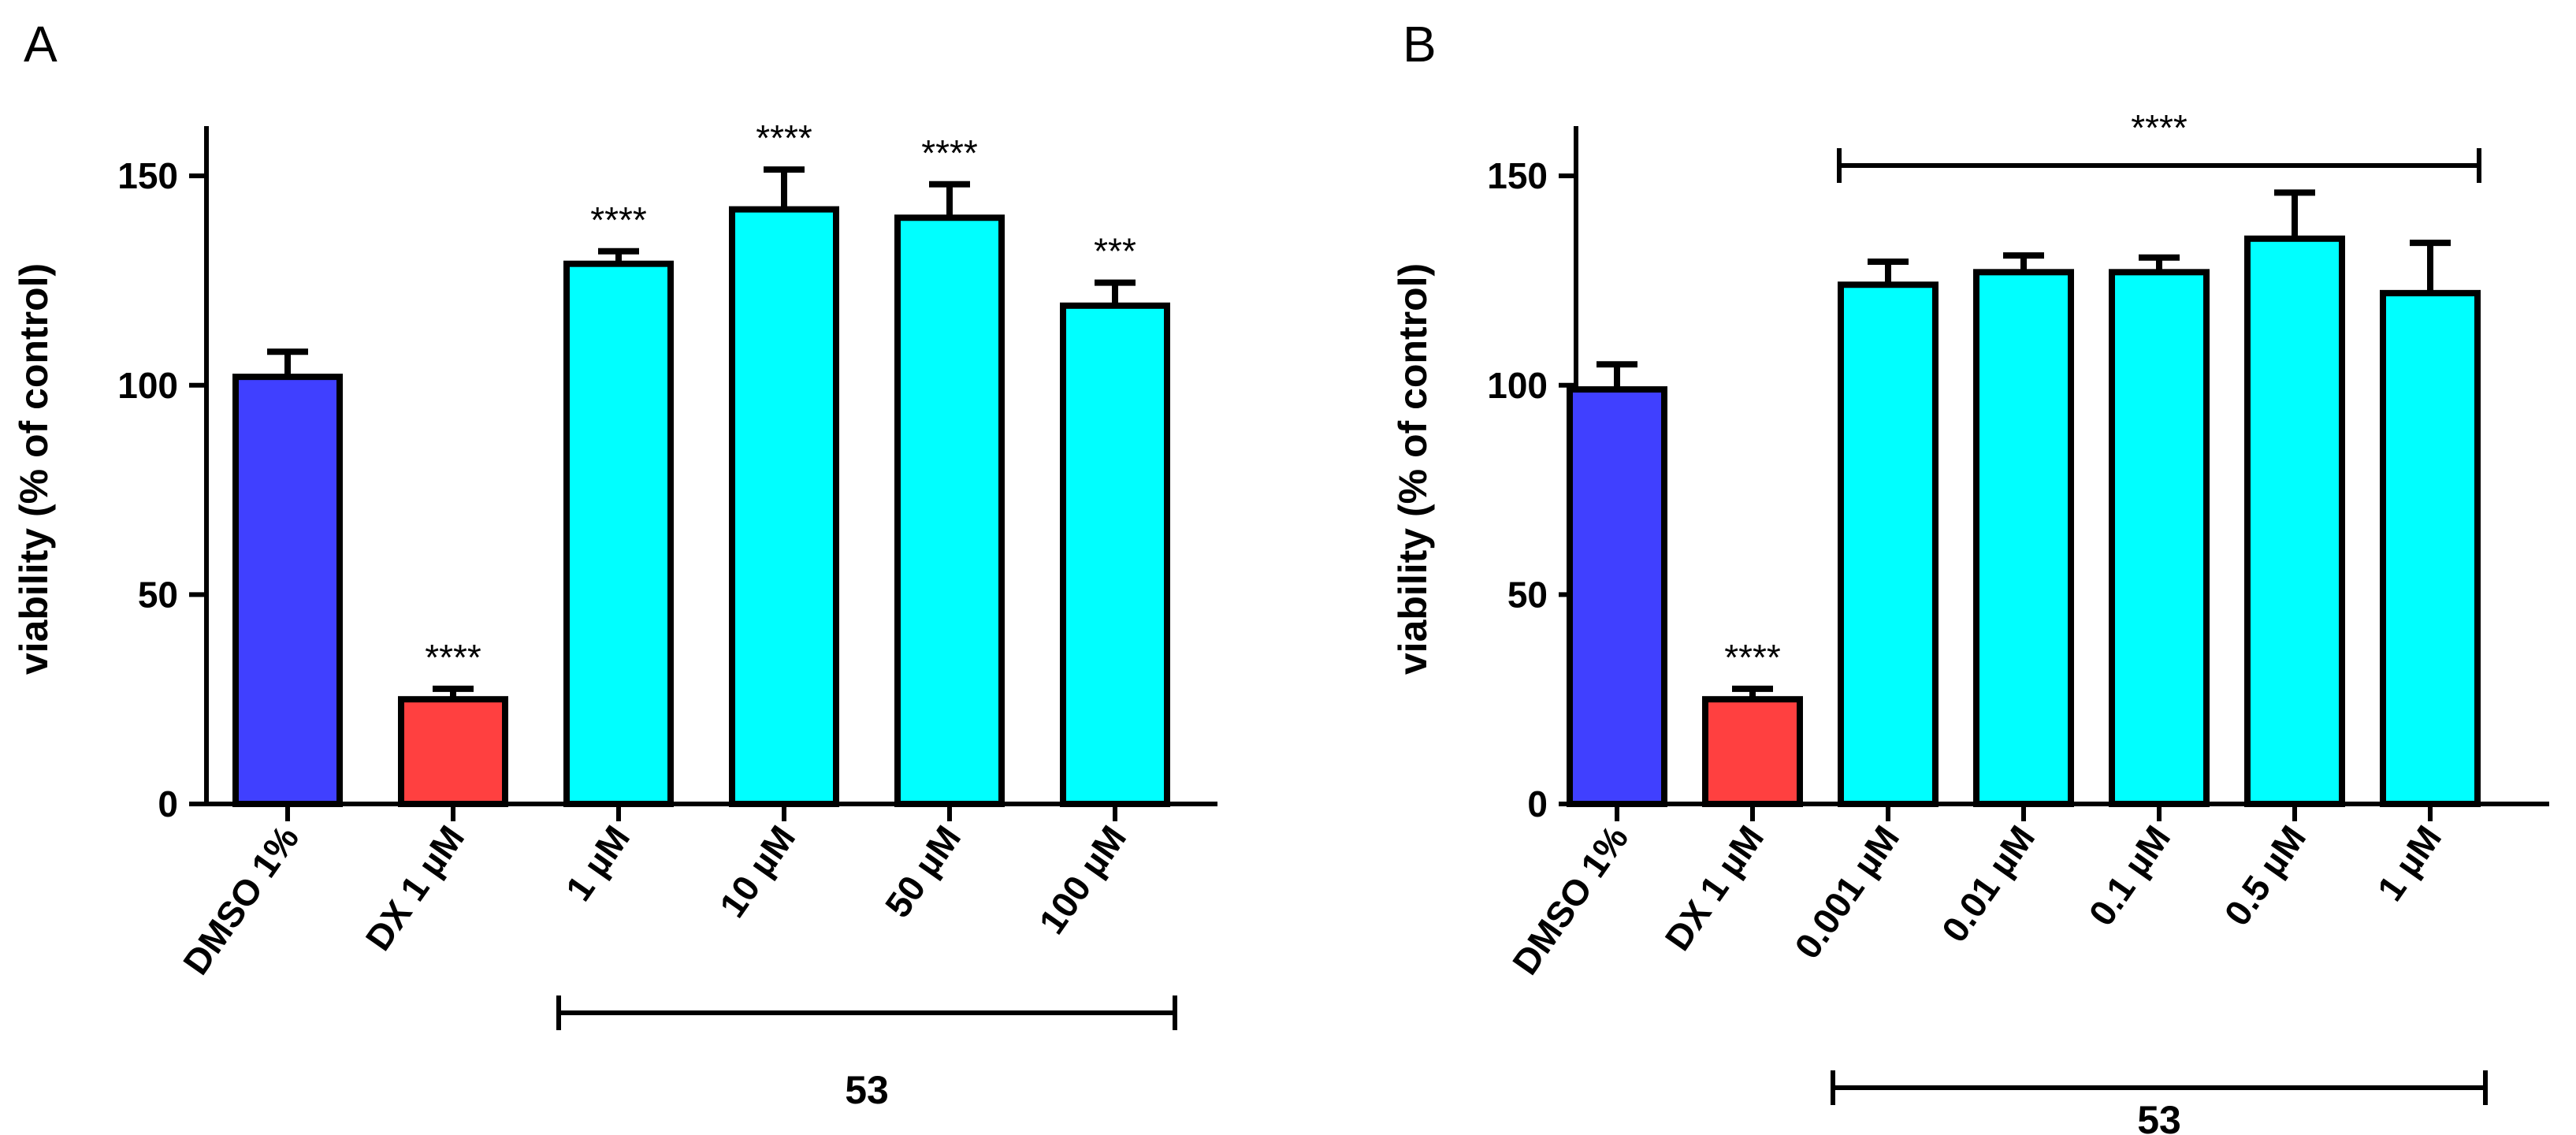 The image size is (2576, 1135). What do you see at coordinates (1988, 884) in the screenshot?
I see `category-label: 0.01 µM` at bounding box center [1988, 884].